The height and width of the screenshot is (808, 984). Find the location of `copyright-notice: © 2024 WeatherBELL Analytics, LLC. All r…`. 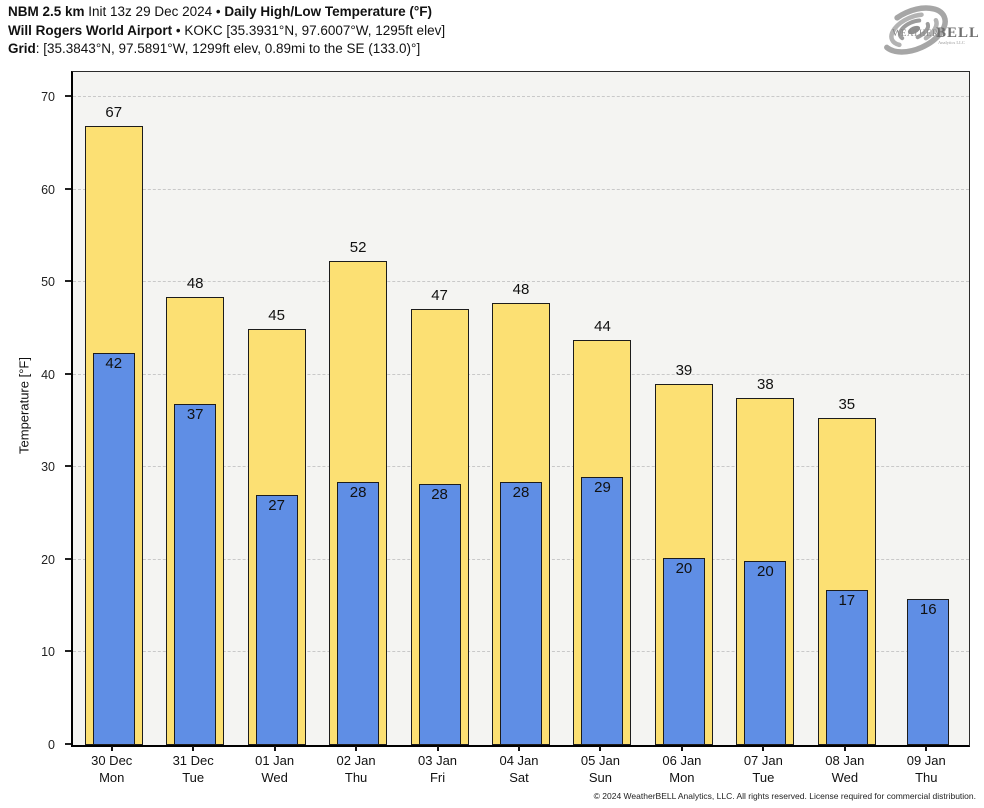

copyright-notice: © 2024 WeatherBELL Analytics, LLC. All r… is located at coordinates (784, 796).